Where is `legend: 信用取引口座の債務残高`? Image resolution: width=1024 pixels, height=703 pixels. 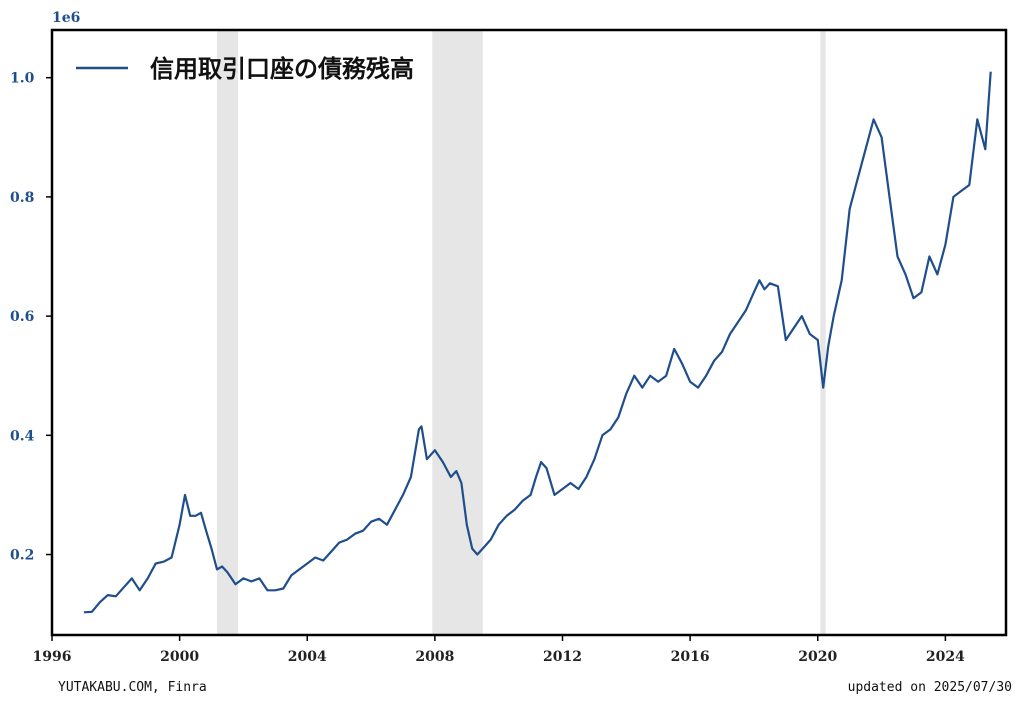
legend: 信用取引口座の債務残高 is located at coordinates (245, 68).